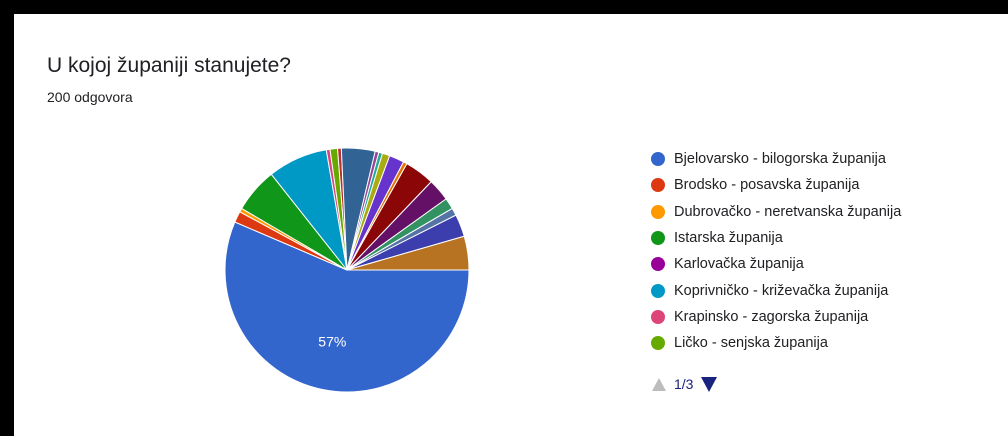 This screenshot has width=1008, height=436. I want to click on legend-item: Istarska županija, so click(776, 238).